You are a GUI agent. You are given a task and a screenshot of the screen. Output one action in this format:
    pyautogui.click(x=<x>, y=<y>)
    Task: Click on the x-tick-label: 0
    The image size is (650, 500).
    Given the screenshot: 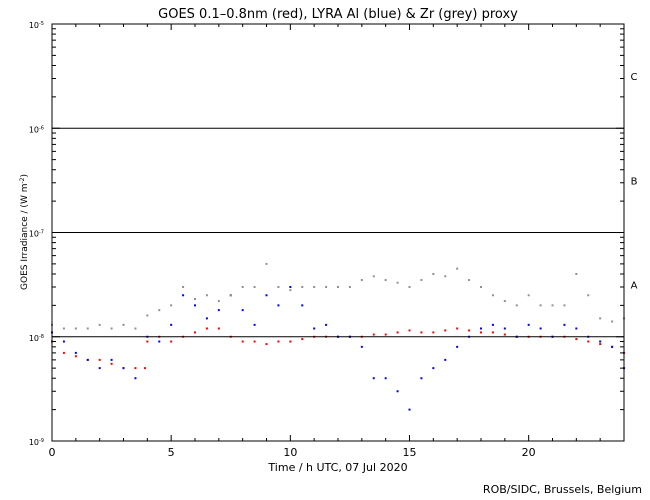 What is the action you would take?
    pyautogui.click(x=52, y=452)
    